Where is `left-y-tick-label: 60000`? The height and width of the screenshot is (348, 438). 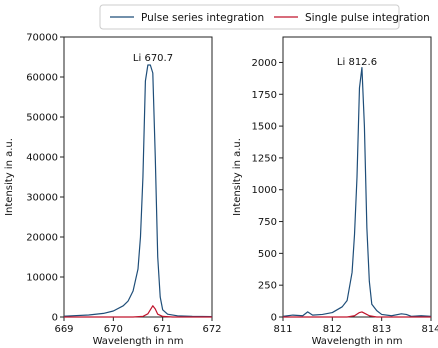
left-y-tick-label: 60000 is located at coordinates (42, 78).